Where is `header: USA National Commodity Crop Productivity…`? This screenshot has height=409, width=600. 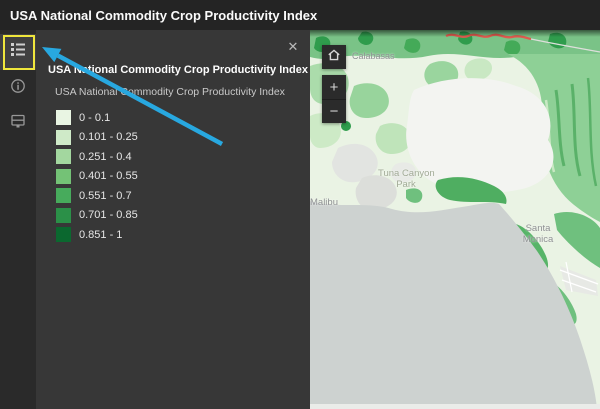
header: USA National Commodity Crop Productivity… is located at coordinates (300, 15).